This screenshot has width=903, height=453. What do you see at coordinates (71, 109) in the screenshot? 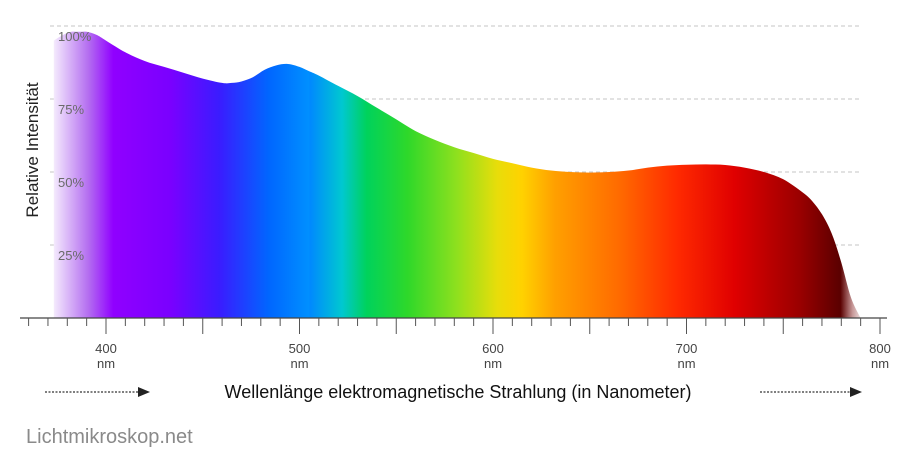
I see `y-tick-label-75: 75%` at bounding box center [71, 109].